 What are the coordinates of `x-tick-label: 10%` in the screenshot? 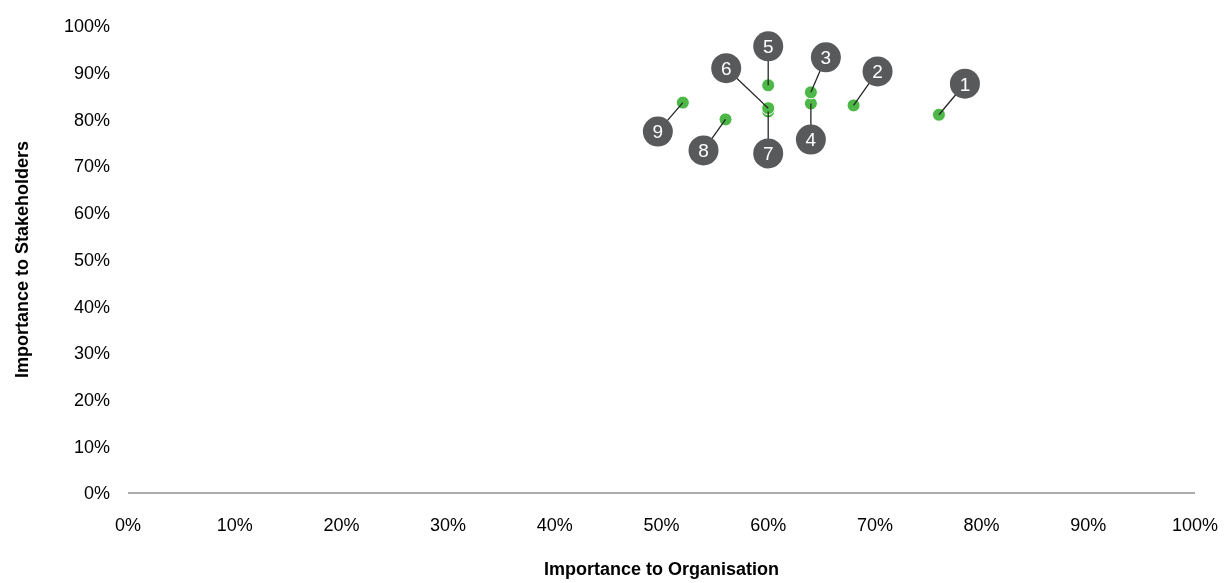 It's located at (234, 525).